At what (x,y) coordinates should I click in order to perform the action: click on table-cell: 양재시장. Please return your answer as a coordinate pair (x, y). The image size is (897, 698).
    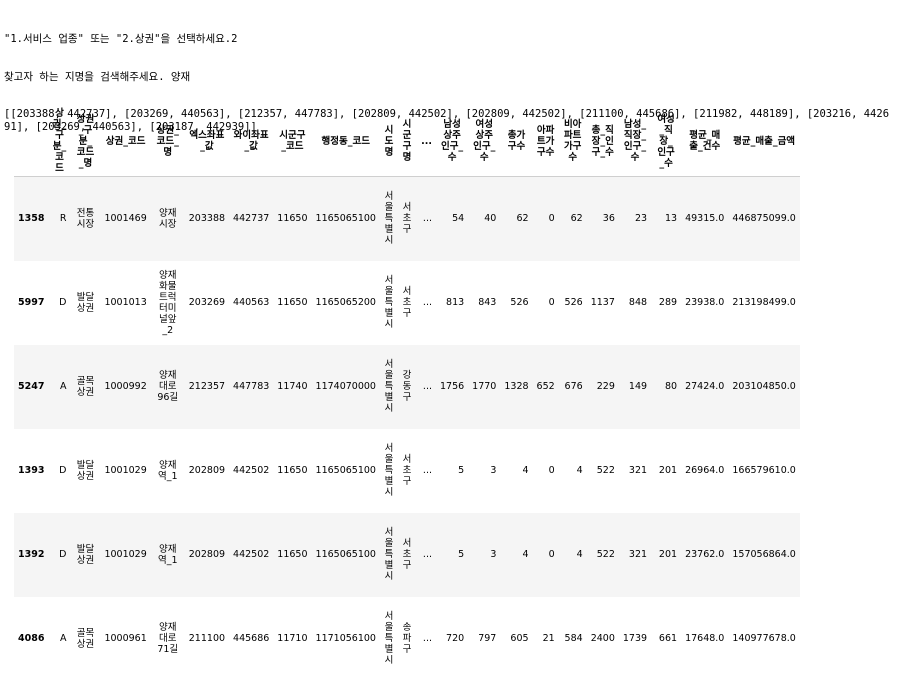
    Looking at the image, I should click on (168, 218).